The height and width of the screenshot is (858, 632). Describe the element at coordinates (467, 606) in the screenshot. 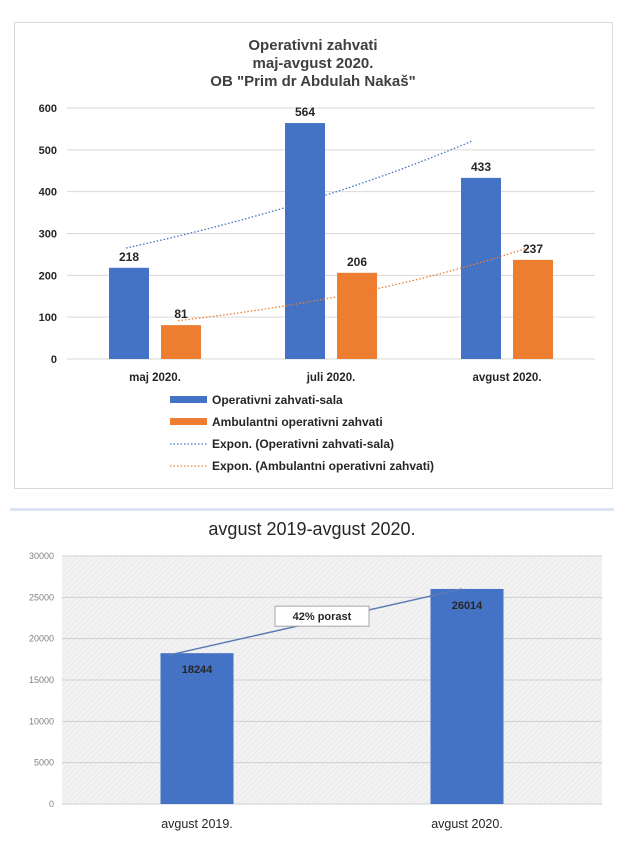

I see `chart2-data-label: 26014` at that location.